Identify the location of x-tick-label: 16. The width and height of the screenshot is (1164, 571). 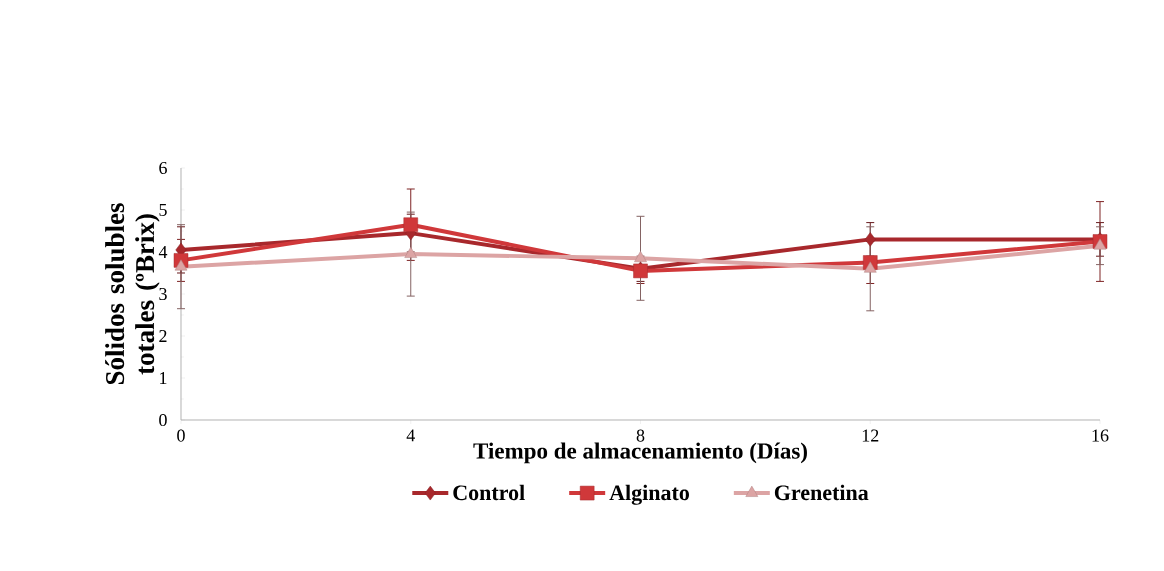
(1100, 435).